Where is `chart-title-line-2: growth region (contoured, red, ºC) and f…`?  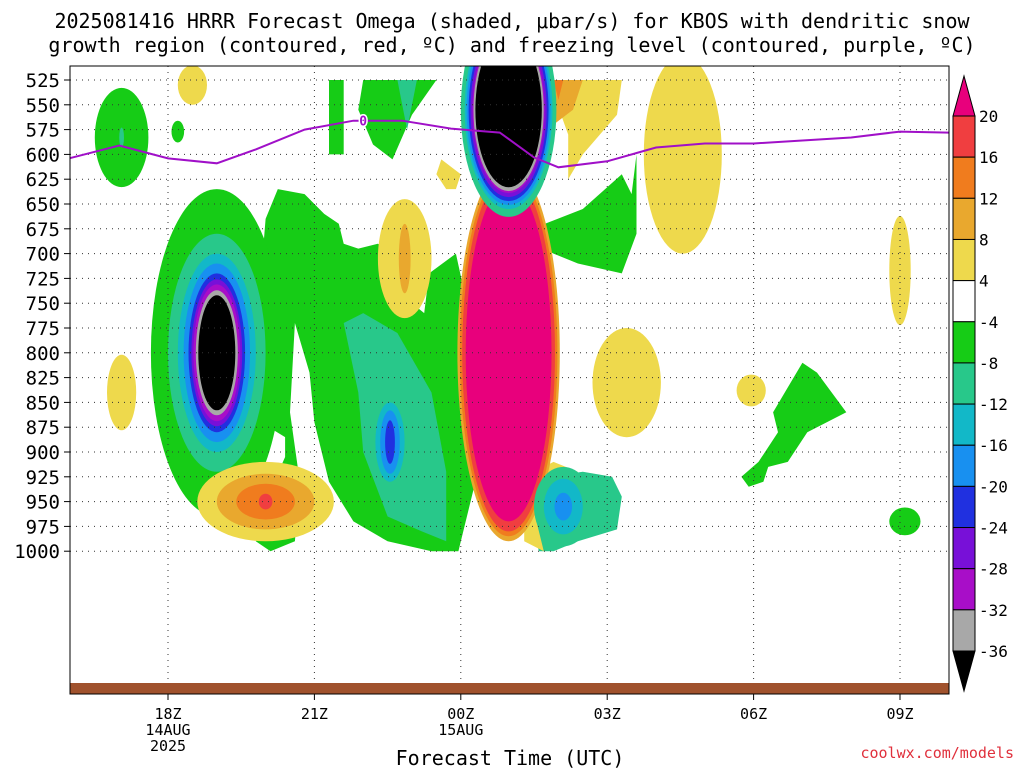 chart-title-line-2: growth region (contoured, red, ºC) and f… is located at coordinates (512, 45).